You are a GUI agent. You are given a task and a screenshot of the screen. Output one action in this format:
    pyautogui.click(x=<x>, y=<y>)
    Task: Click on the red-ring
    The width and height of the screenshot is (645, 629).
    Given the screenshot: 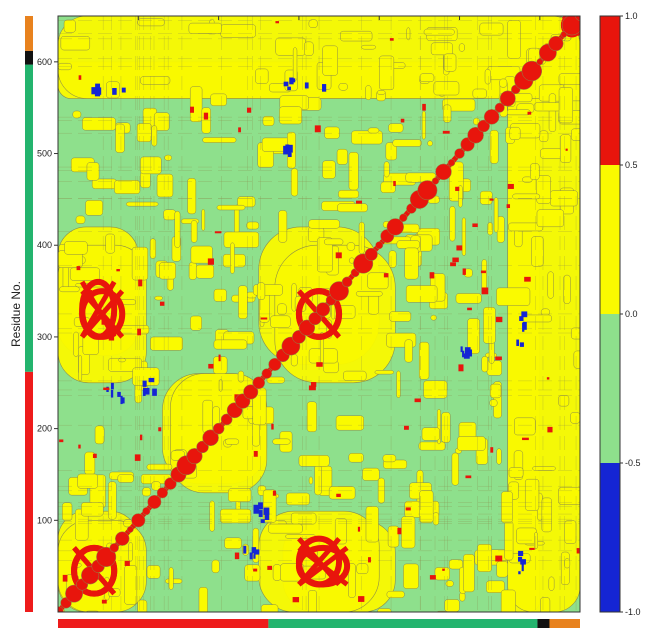 What is the action you would take?
    pyautogui.click(x=319, y=314)
    